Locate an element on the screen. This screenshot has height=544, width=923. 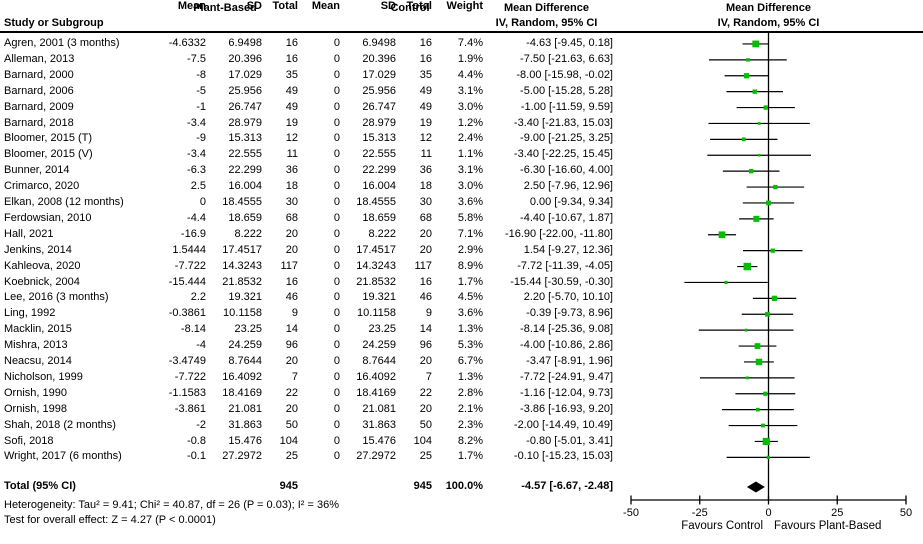
md-ci-cell: -16.90 [-22.00, -11.80] is located at coordinates (558, 233).